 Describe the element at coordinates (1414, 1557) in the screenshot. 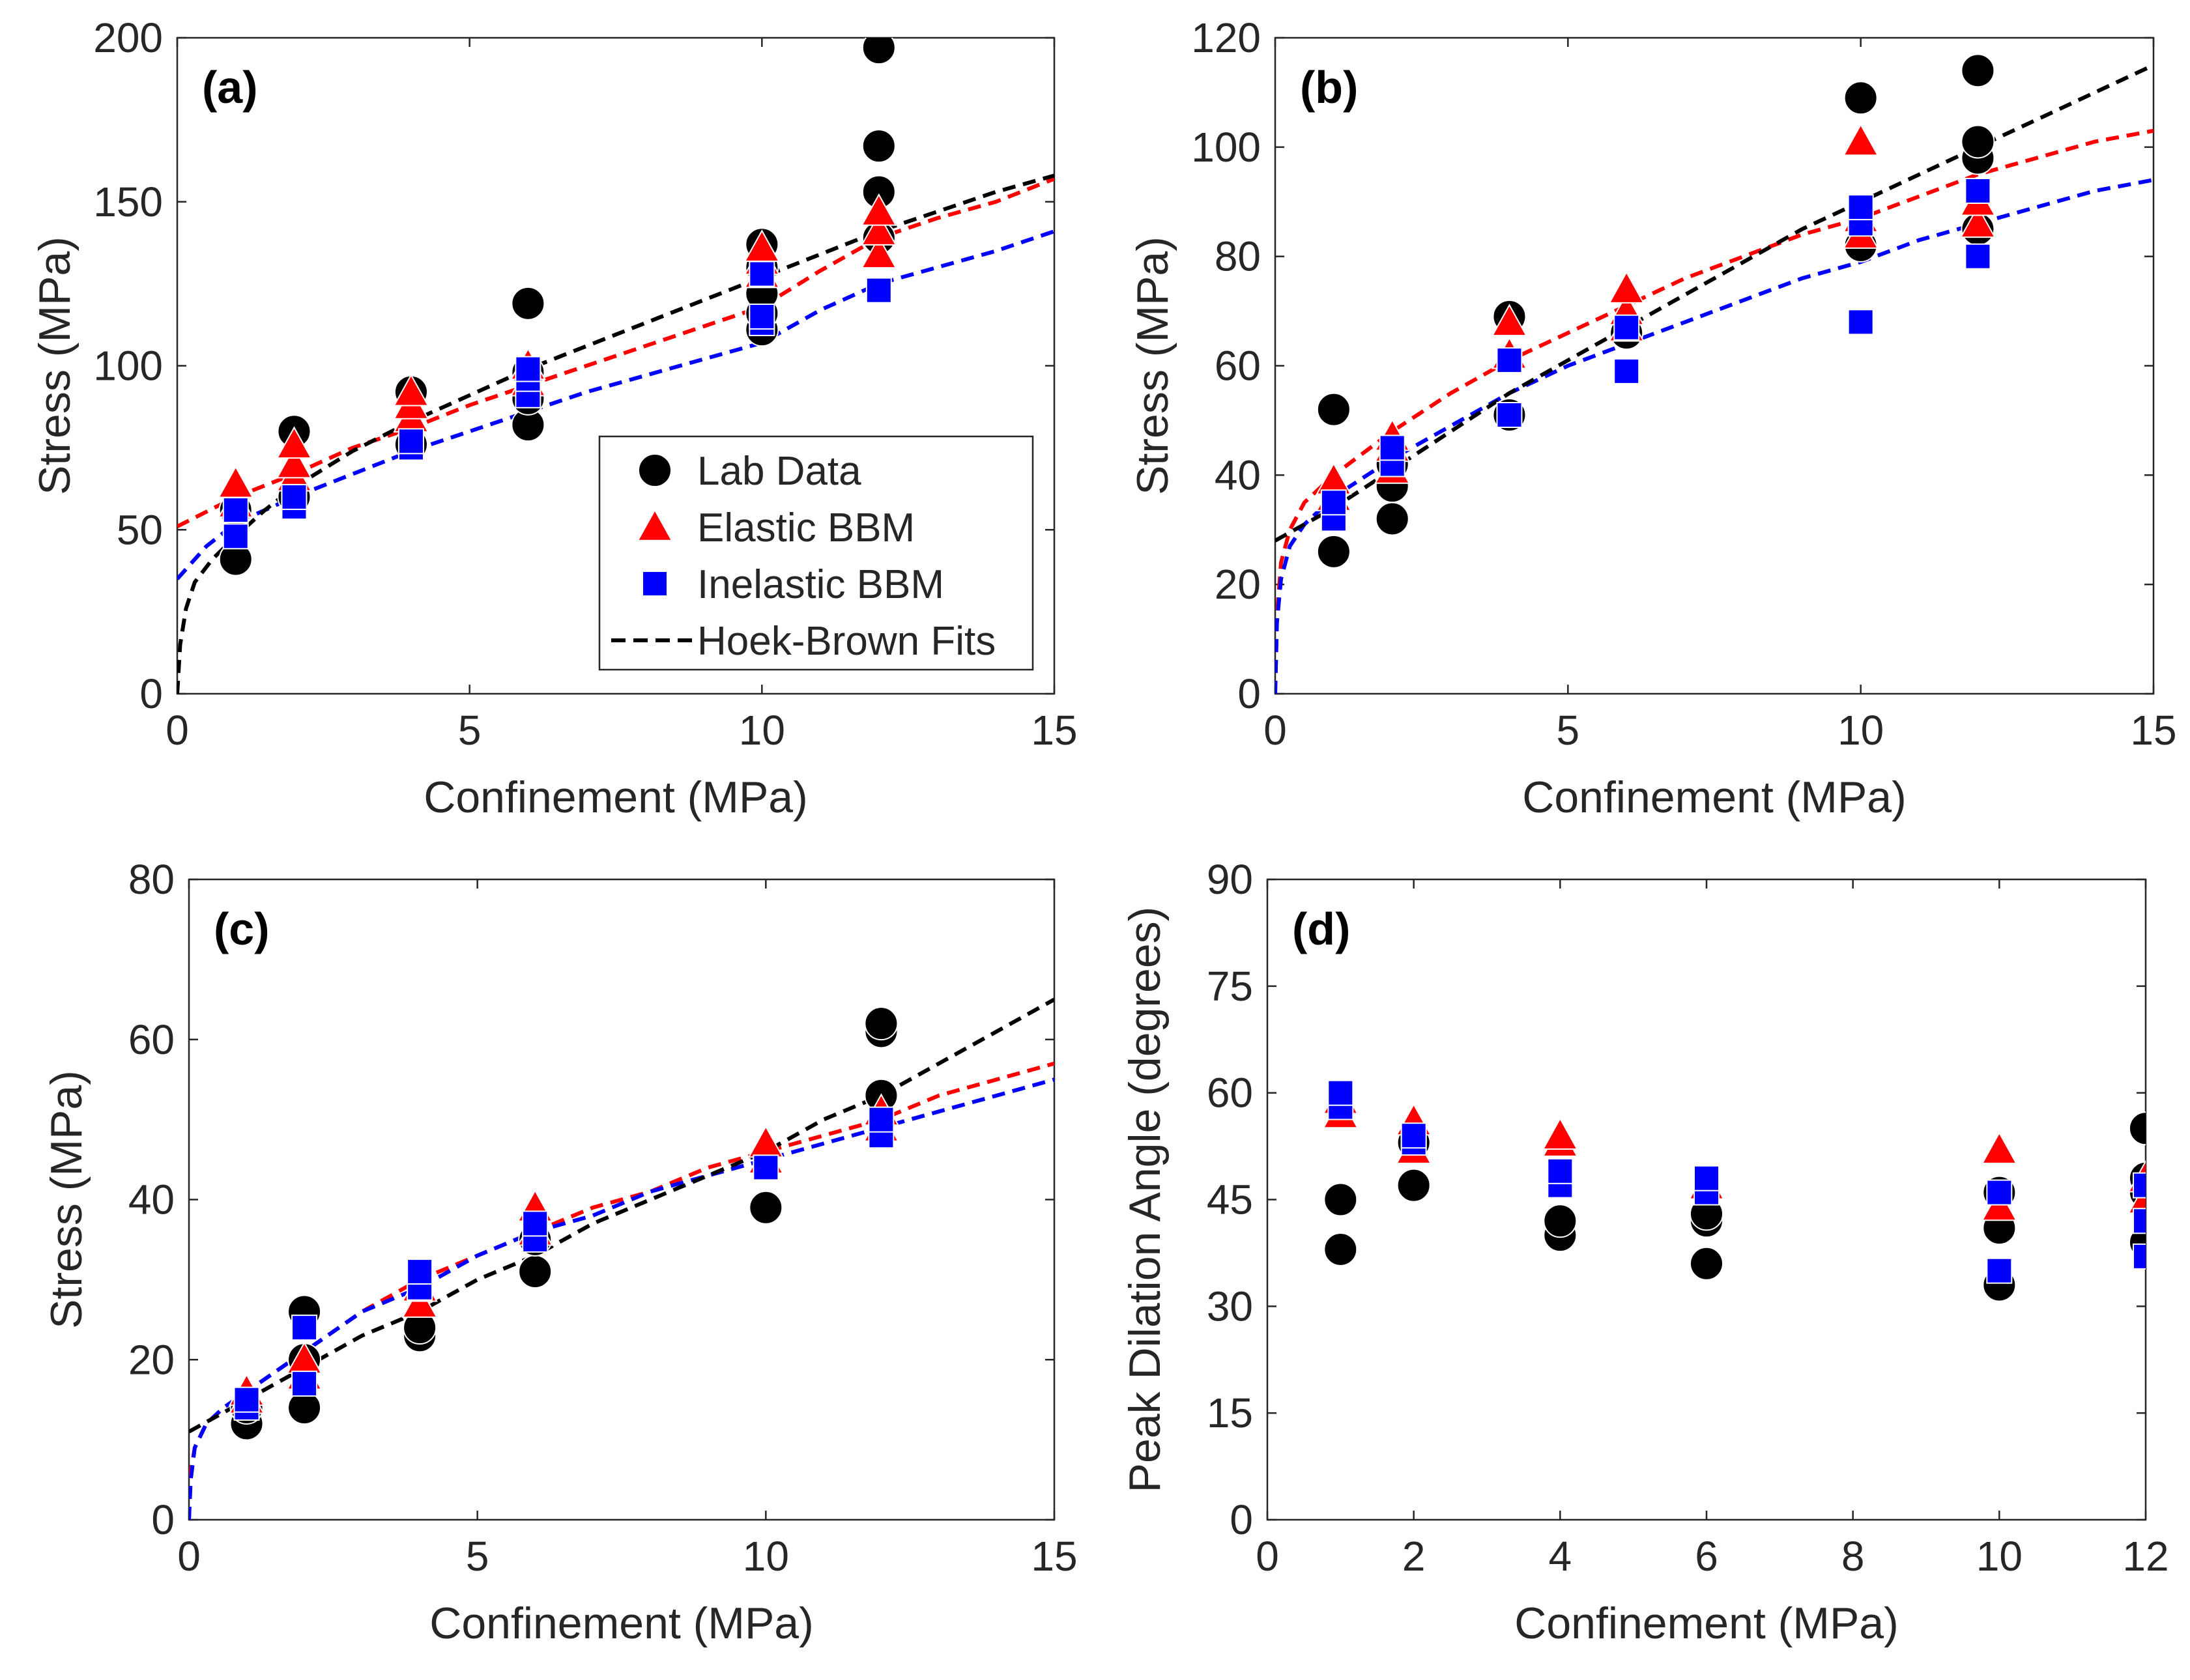

I see `x-tick-label: 2` at that location.